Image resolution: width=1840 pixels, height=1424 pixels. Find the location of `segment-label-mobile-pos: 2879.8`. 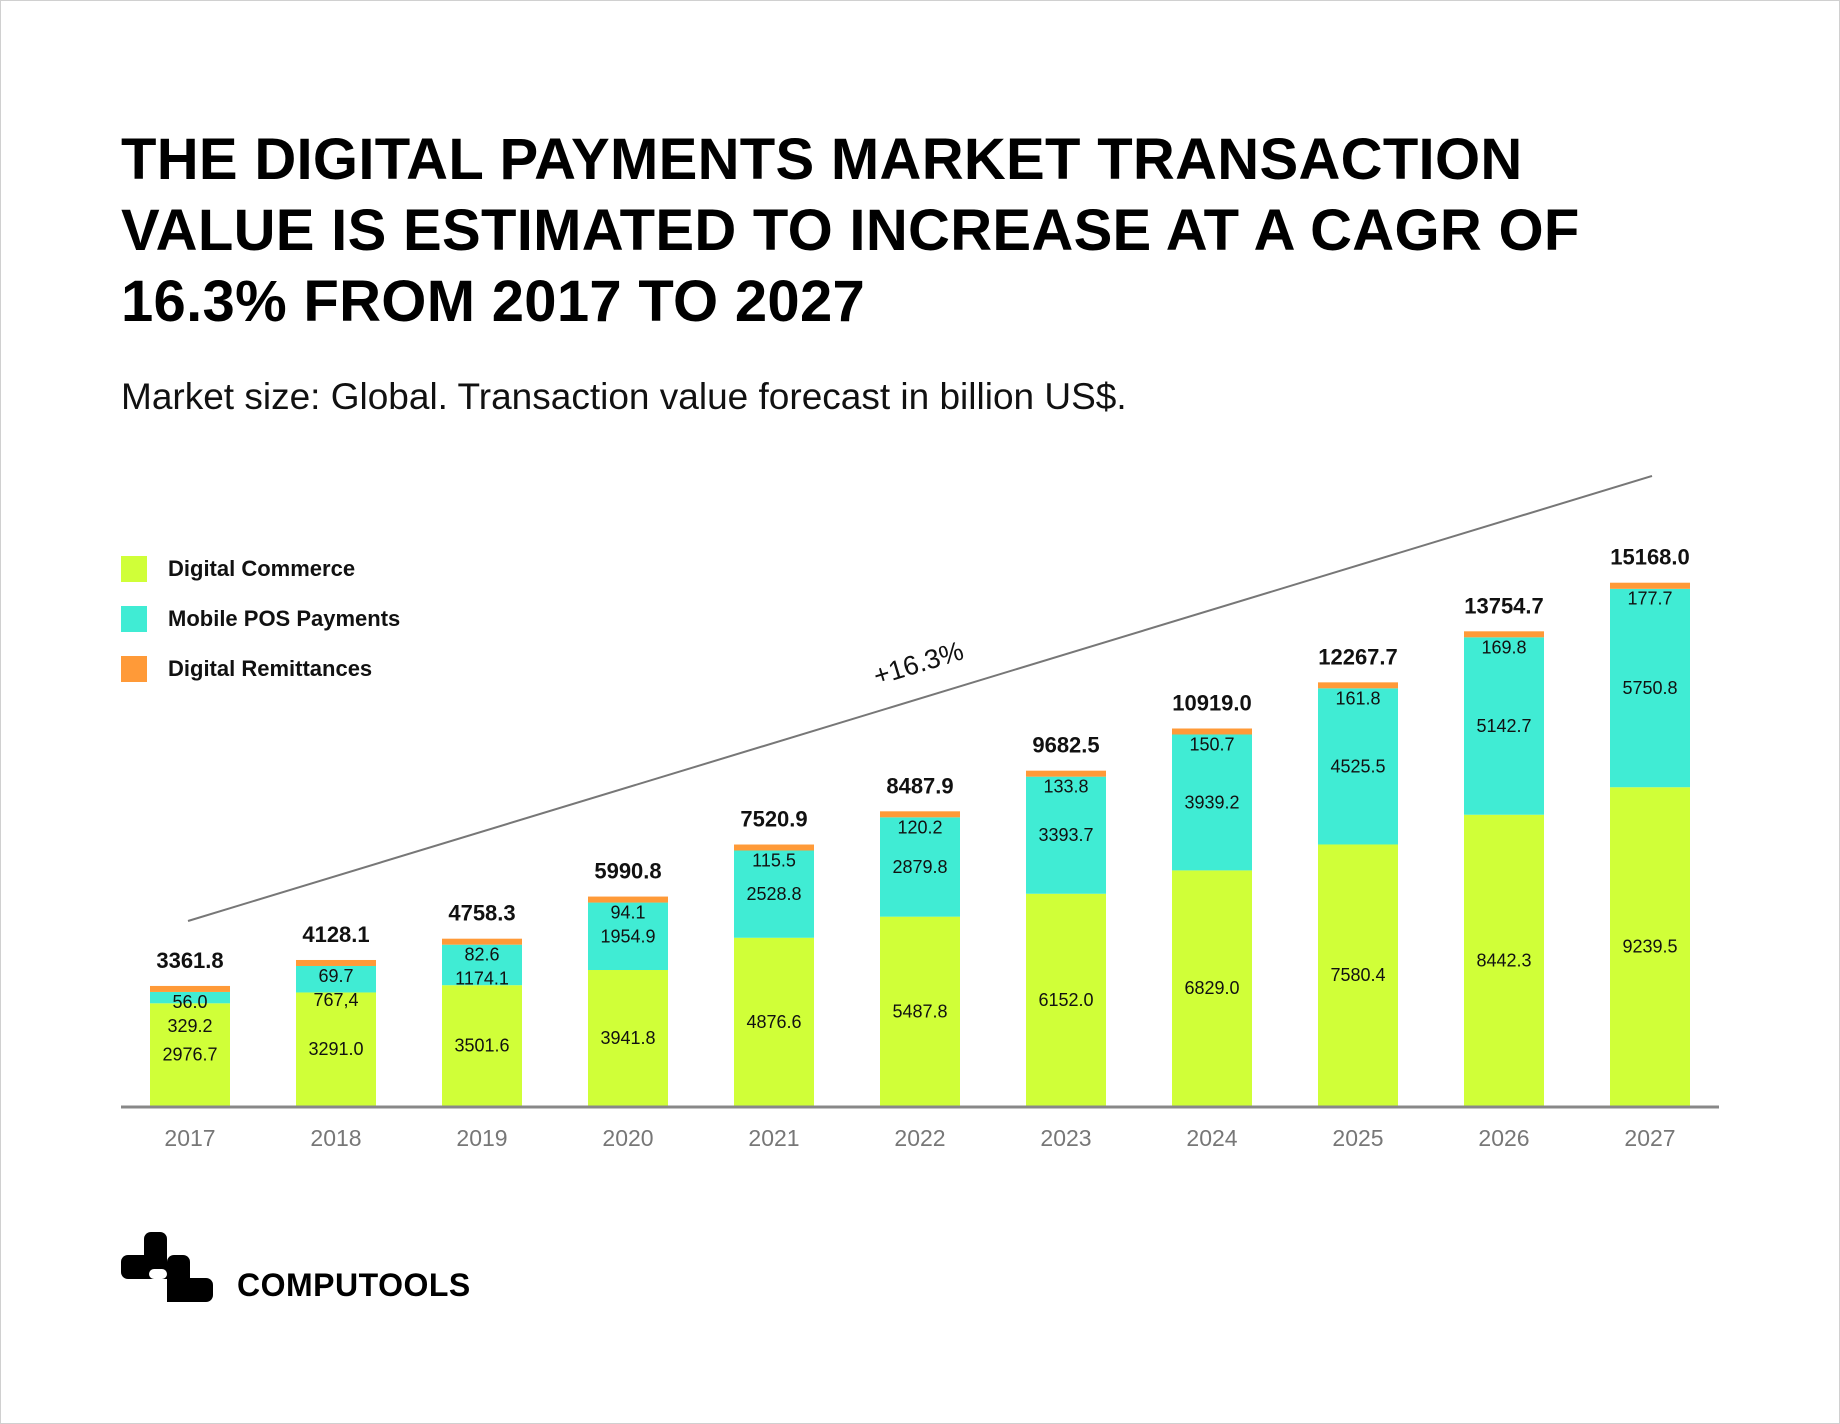

segment-label-mobile-pos: 2879.8 is located at coordinates (919, 867).